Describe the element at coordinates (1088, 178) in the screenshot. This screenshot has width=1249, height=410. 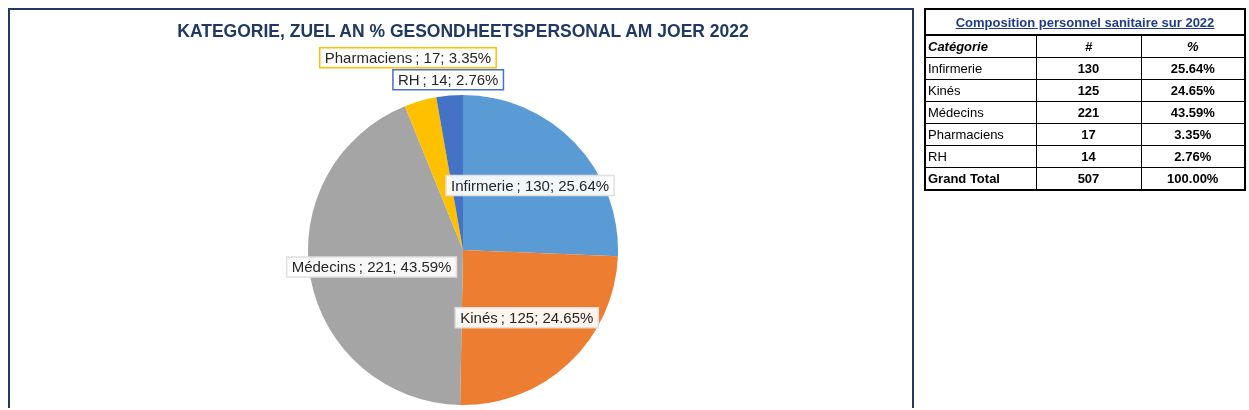
I see `data-label: 507` at that location.